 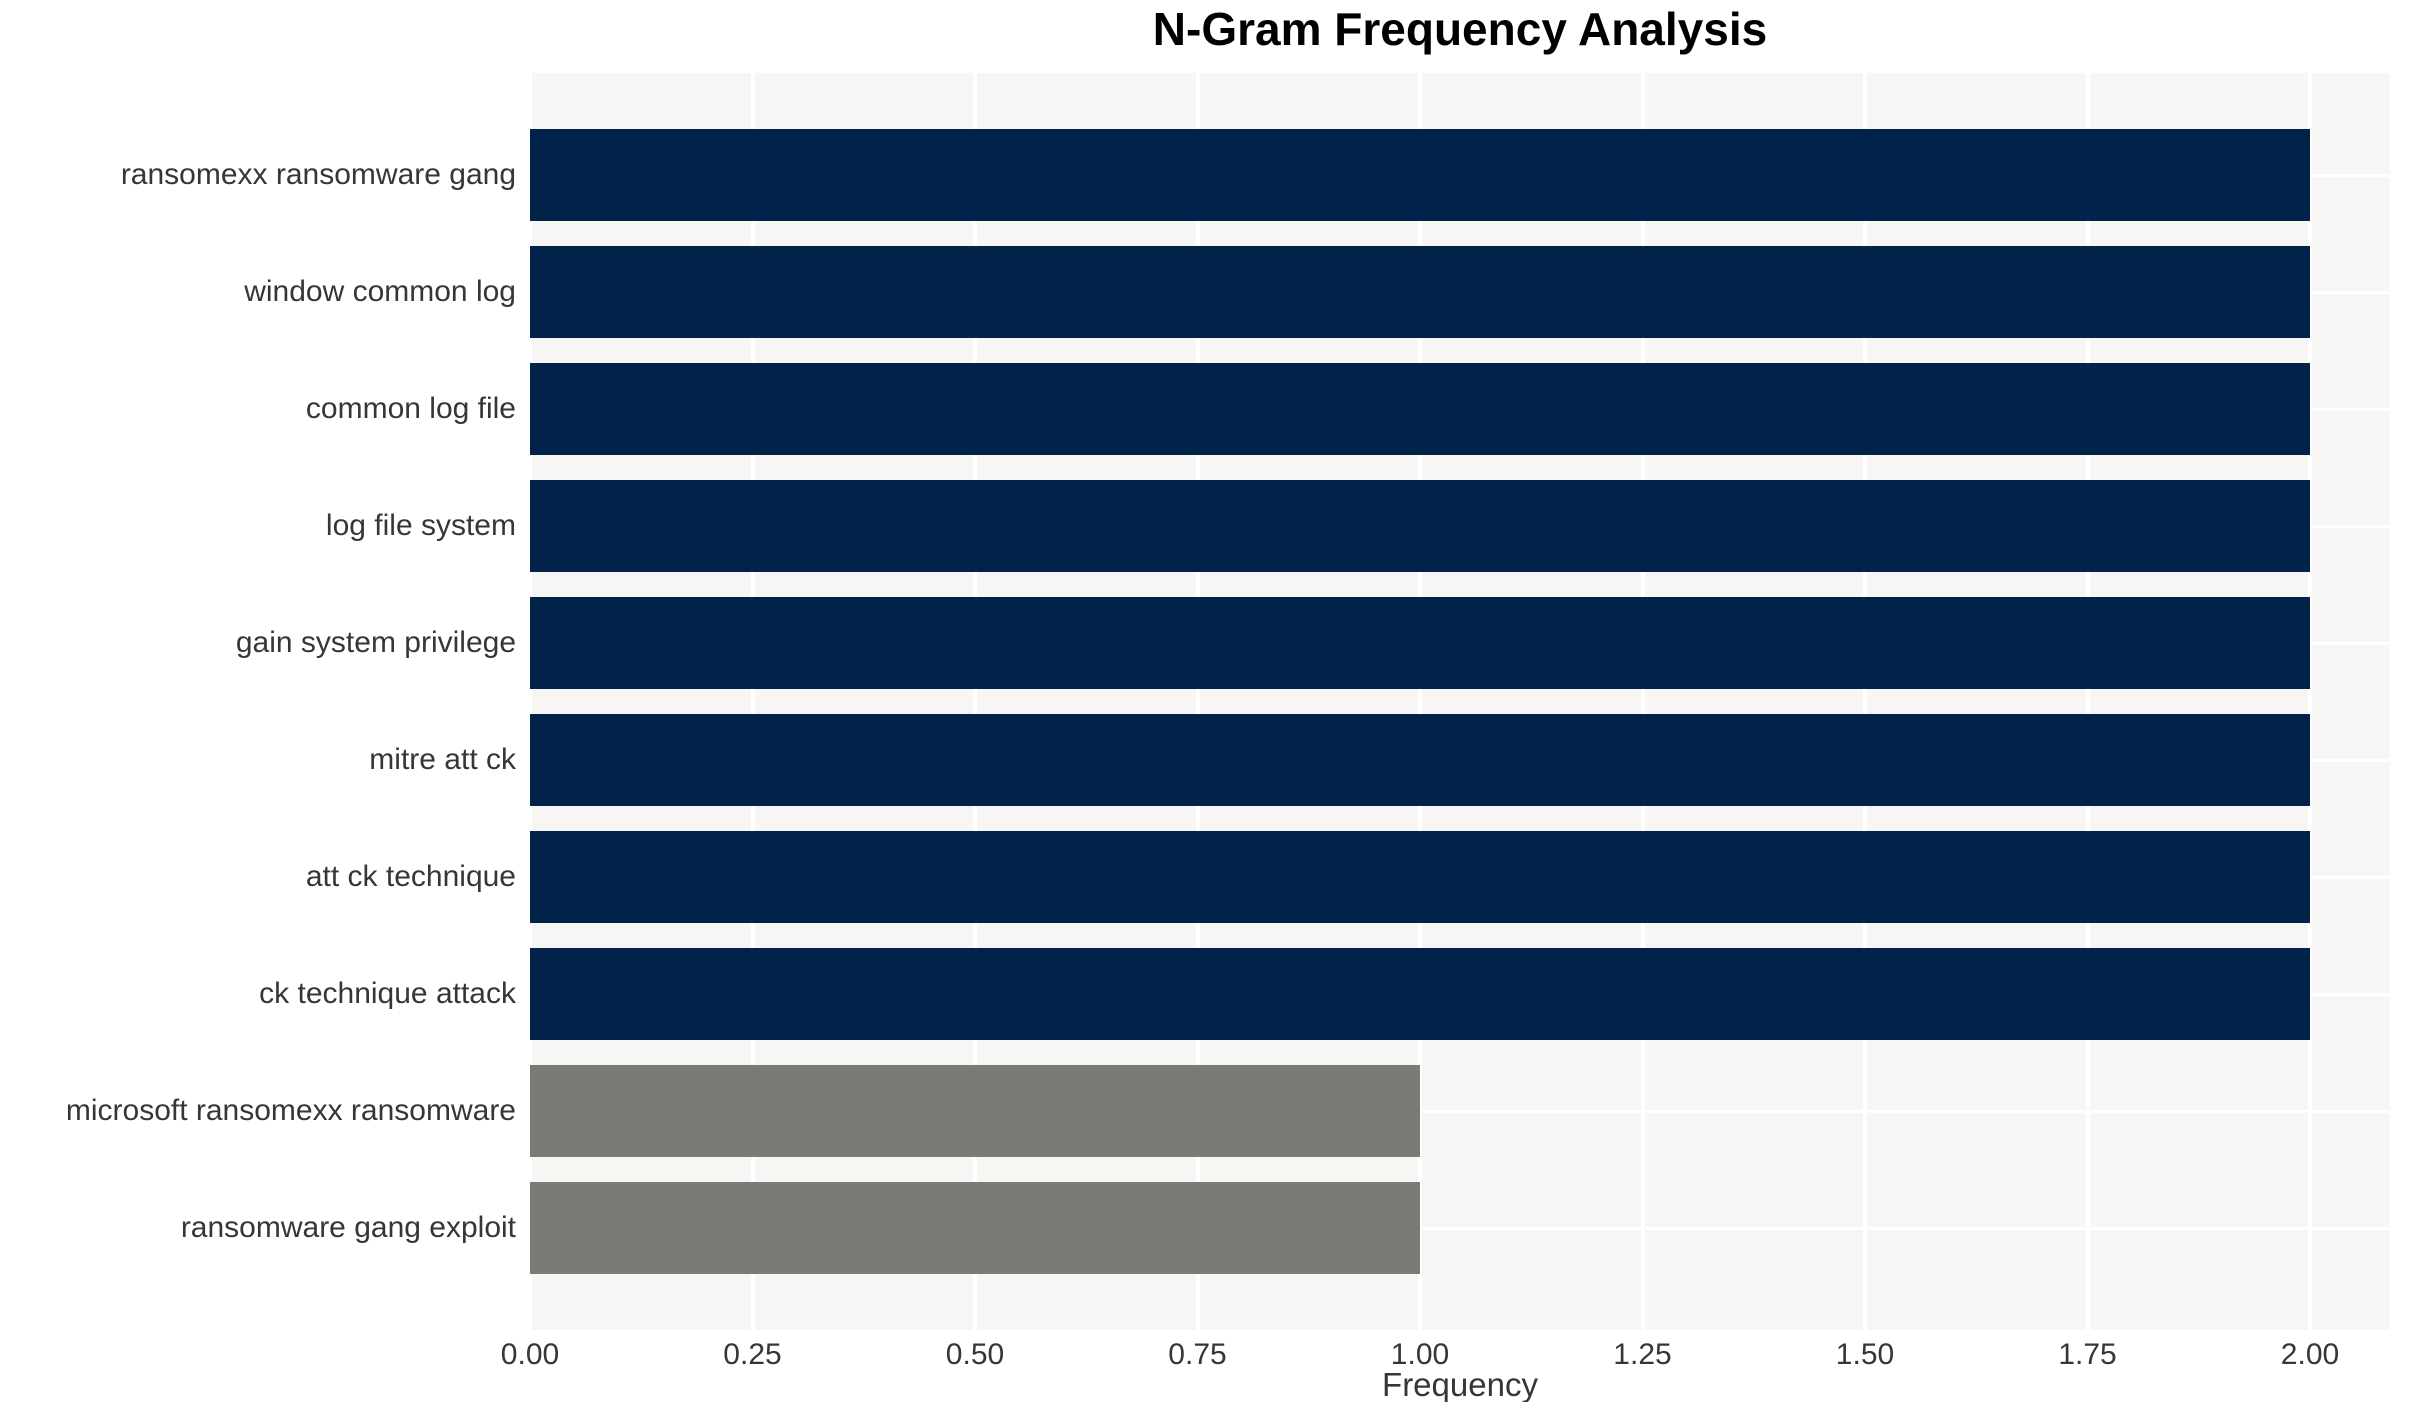 What do you see at coordinates (975, 1354) in the screenshot?
I see `x-tick-label: 0.50` at bounding box center [975, 1354].